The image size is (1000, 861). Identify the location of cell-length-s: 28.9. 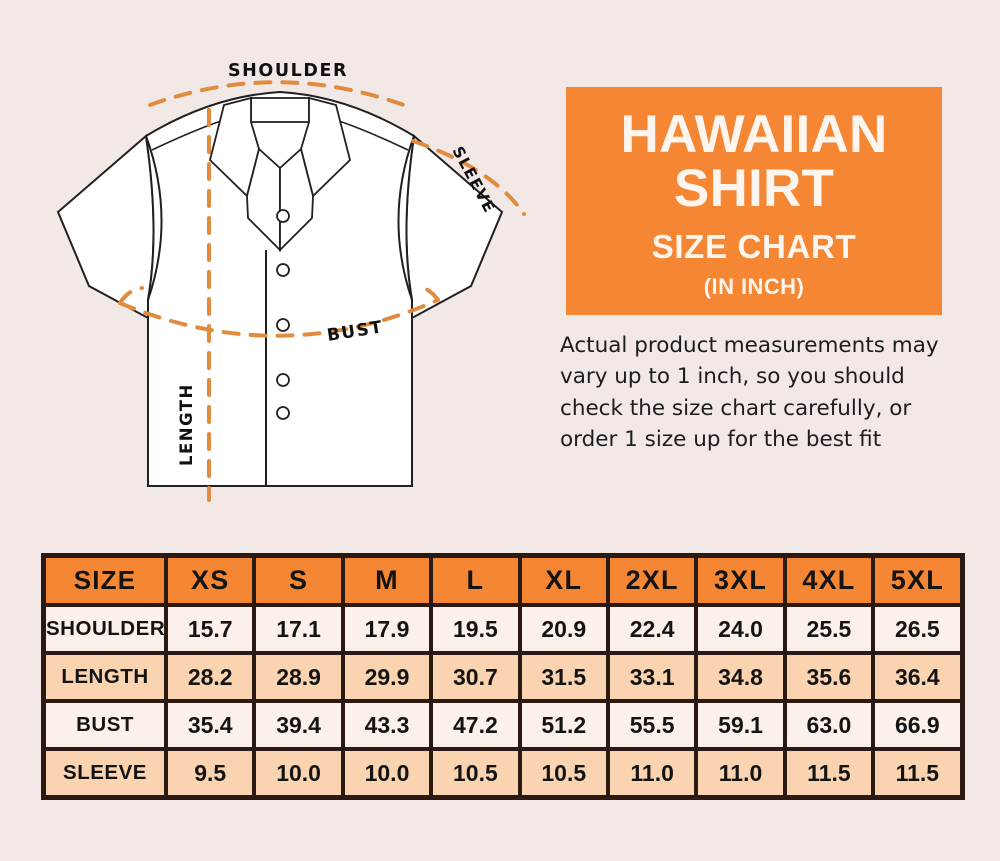
(298, 677).